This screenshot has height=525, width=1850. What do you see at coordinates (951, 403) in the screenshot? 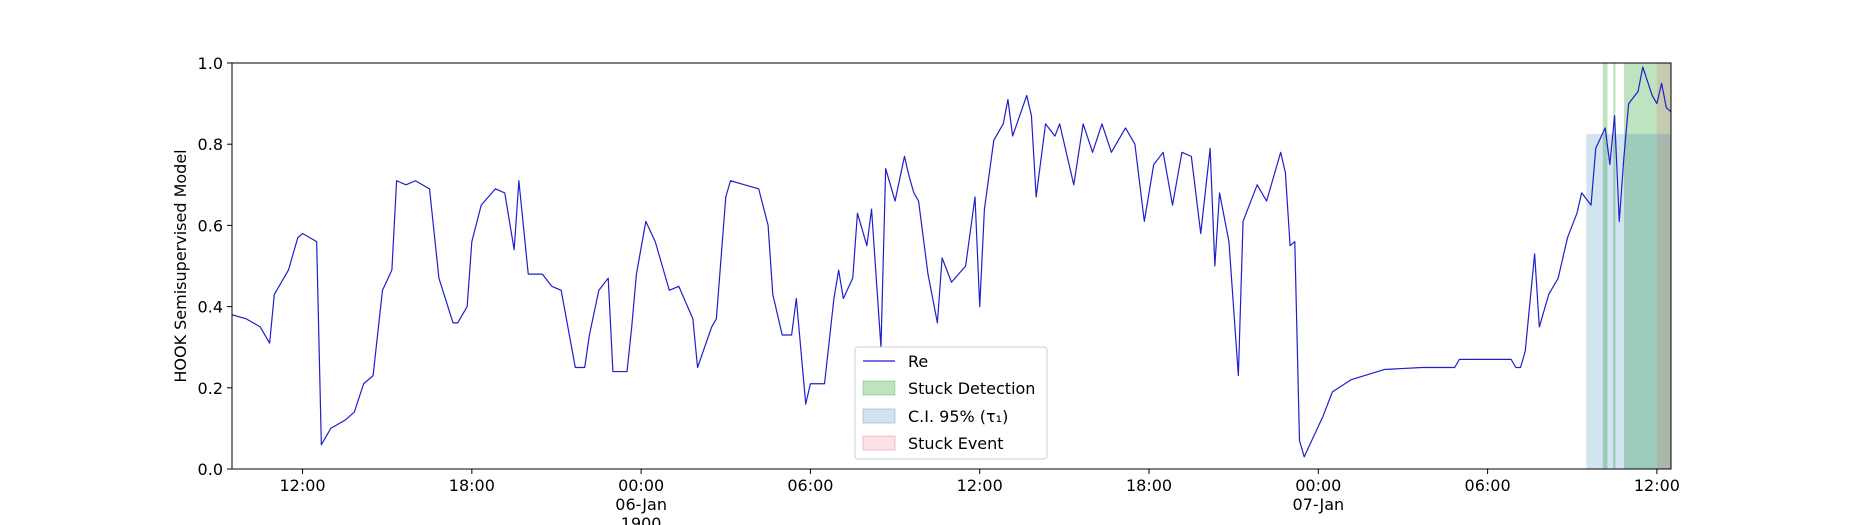
I see `legend-box` at bounding box center [951, 403].